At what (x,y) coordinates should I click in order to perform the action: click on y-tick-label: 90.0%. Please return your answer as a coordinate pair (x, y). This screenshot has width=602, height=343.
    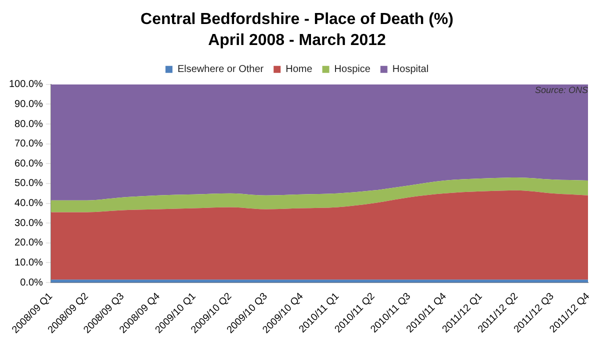
    Looking at the image, I should click on (29, 104).